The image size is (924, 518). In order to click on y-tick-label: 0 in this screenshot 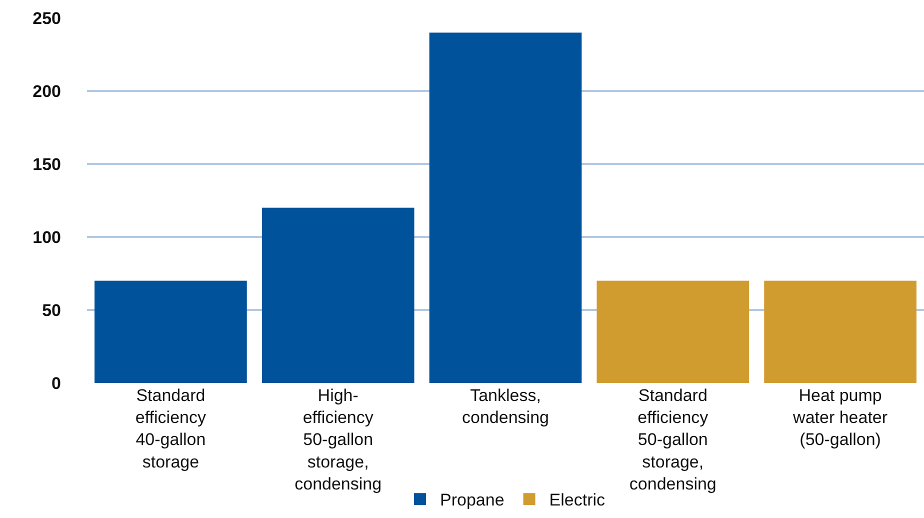, I will do `click(56, 383)`.